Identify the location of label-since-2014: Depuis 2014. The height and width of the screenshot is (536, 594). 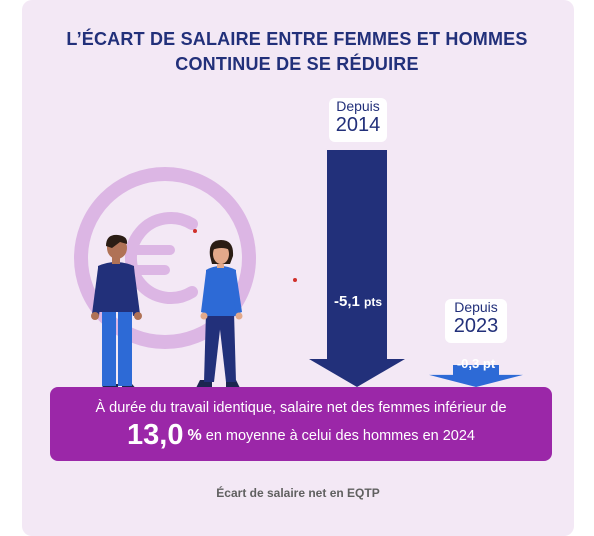
(358, 120).